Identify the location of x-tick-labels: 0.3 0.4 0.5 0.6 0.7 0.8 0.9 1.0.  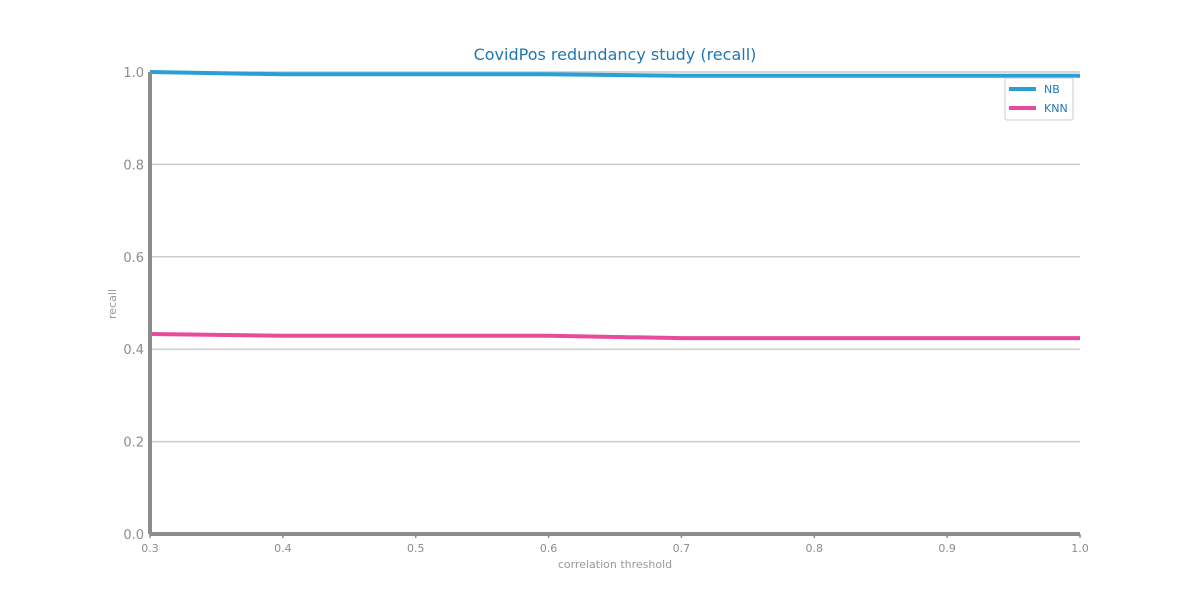
(615, 544).